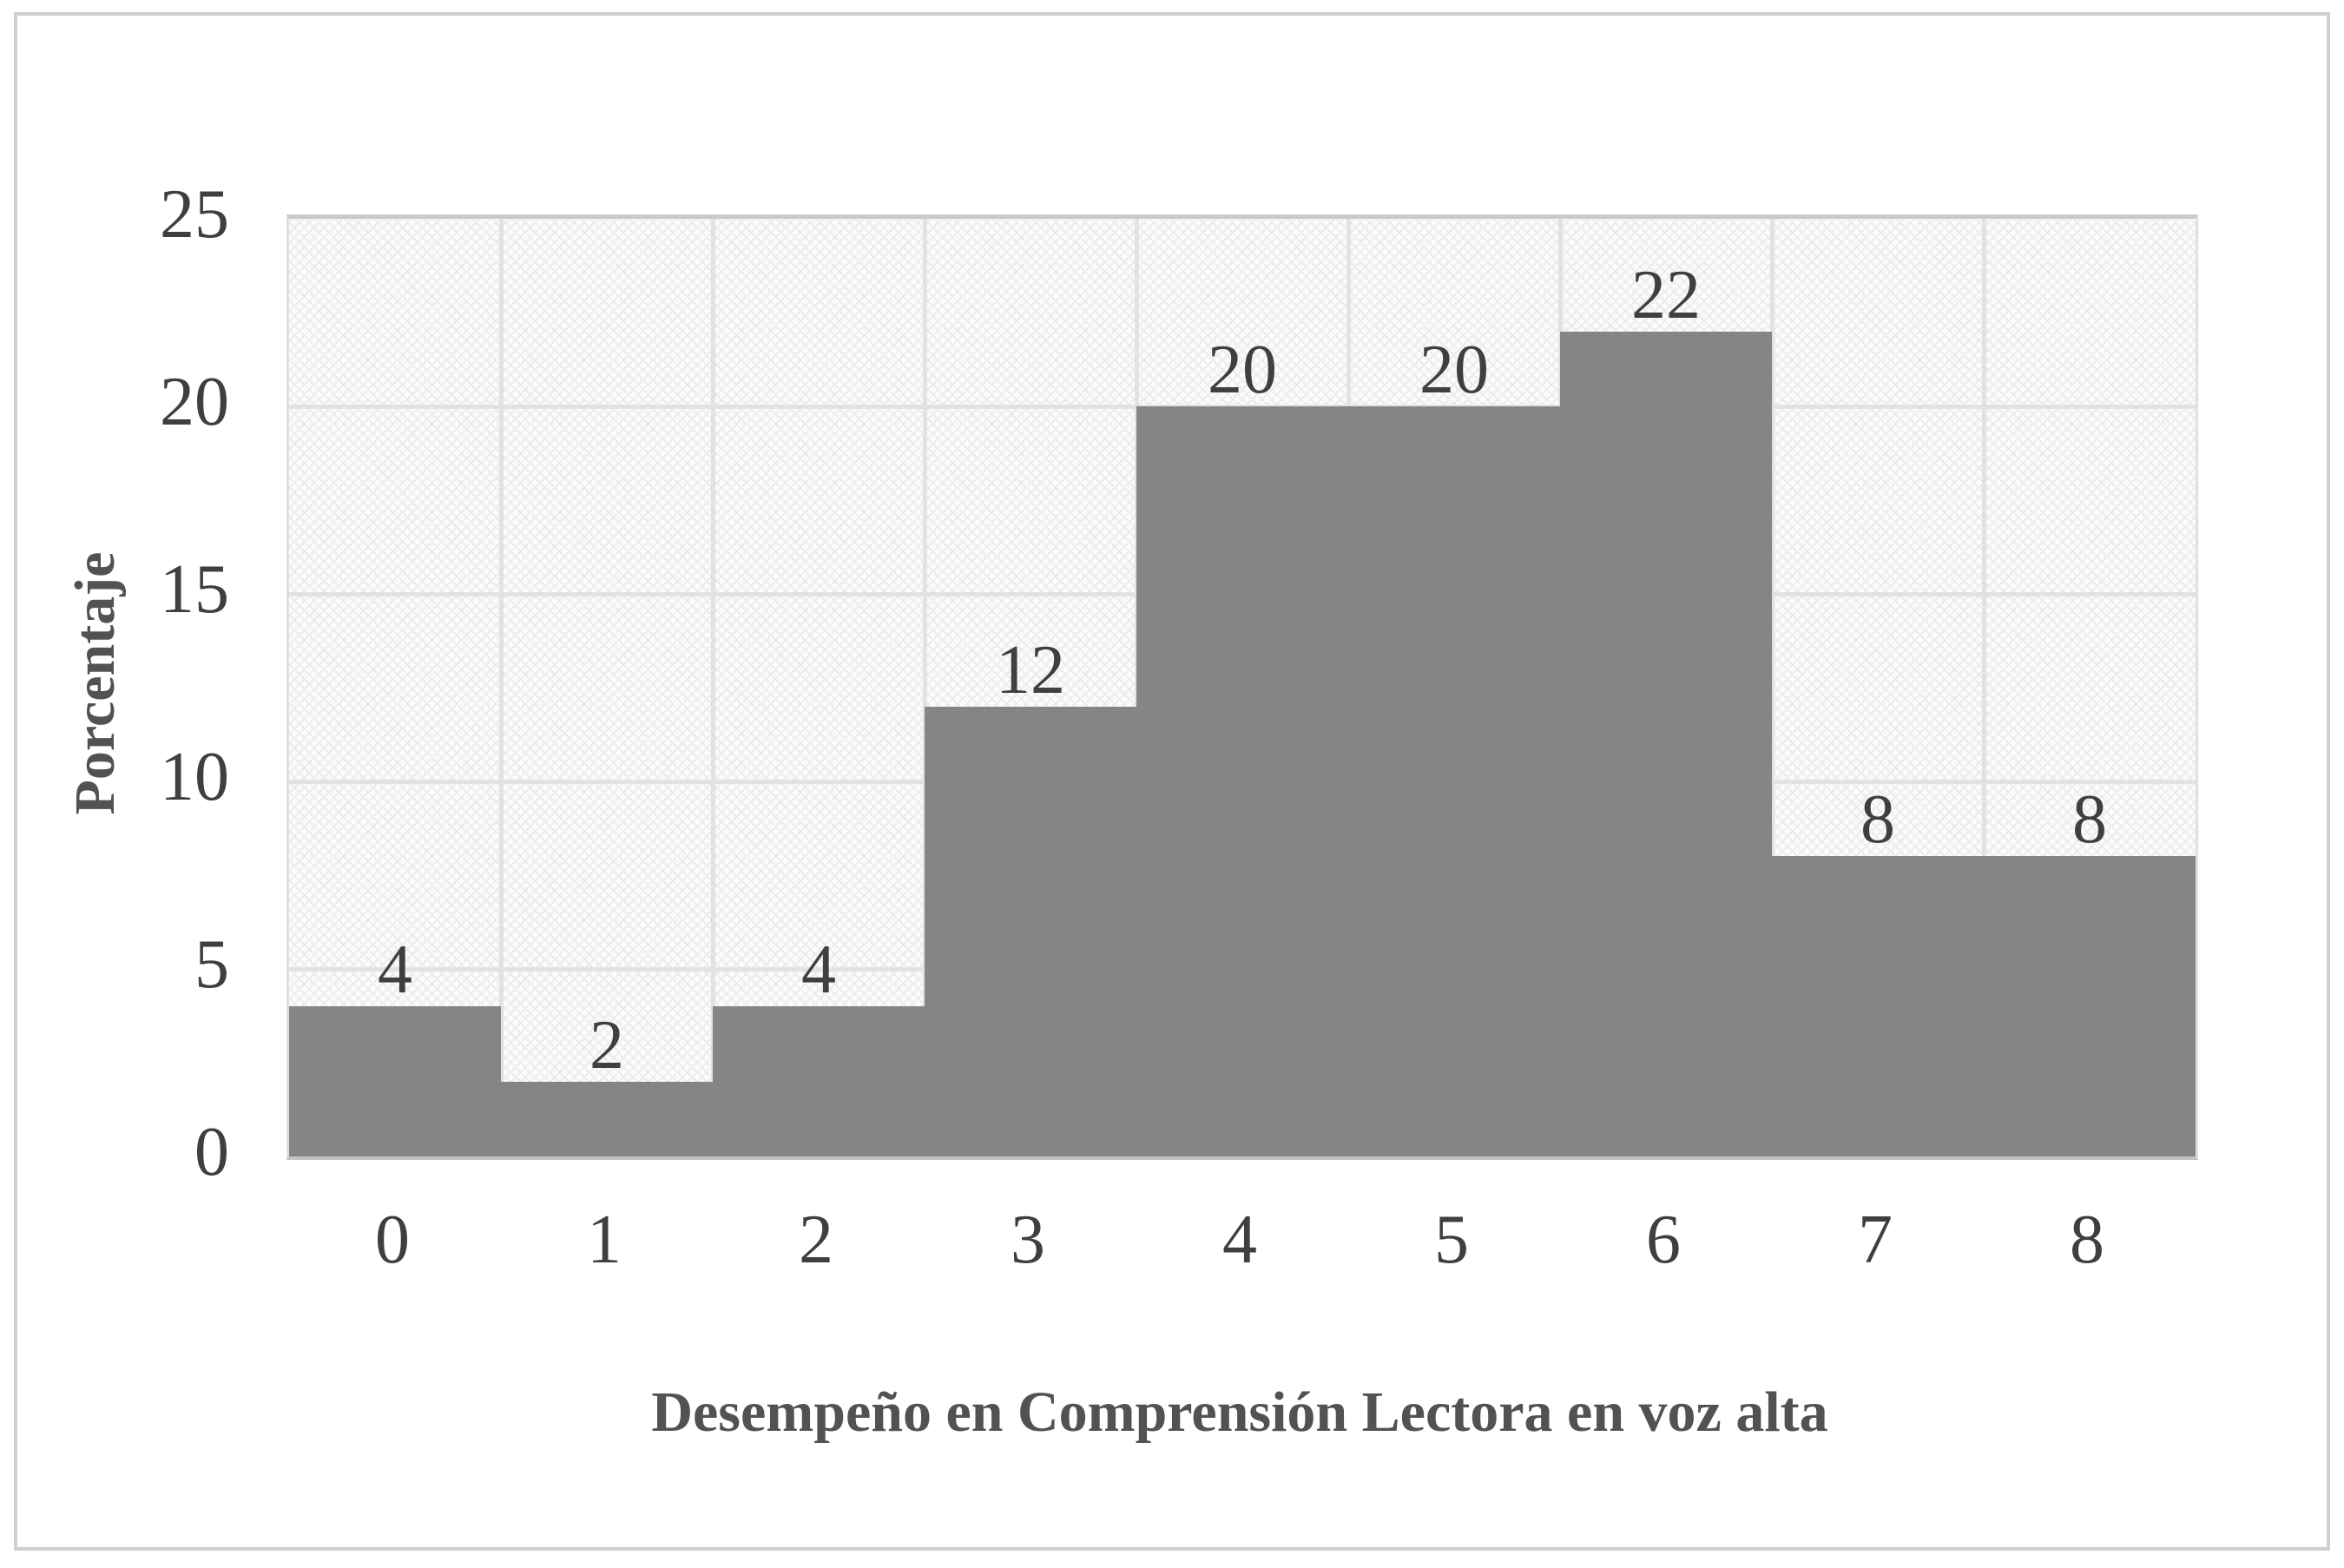  Describe the element at coordinates (1239, 1240) in the screenshot. I see `x-tick-label-4: 4` at that location.